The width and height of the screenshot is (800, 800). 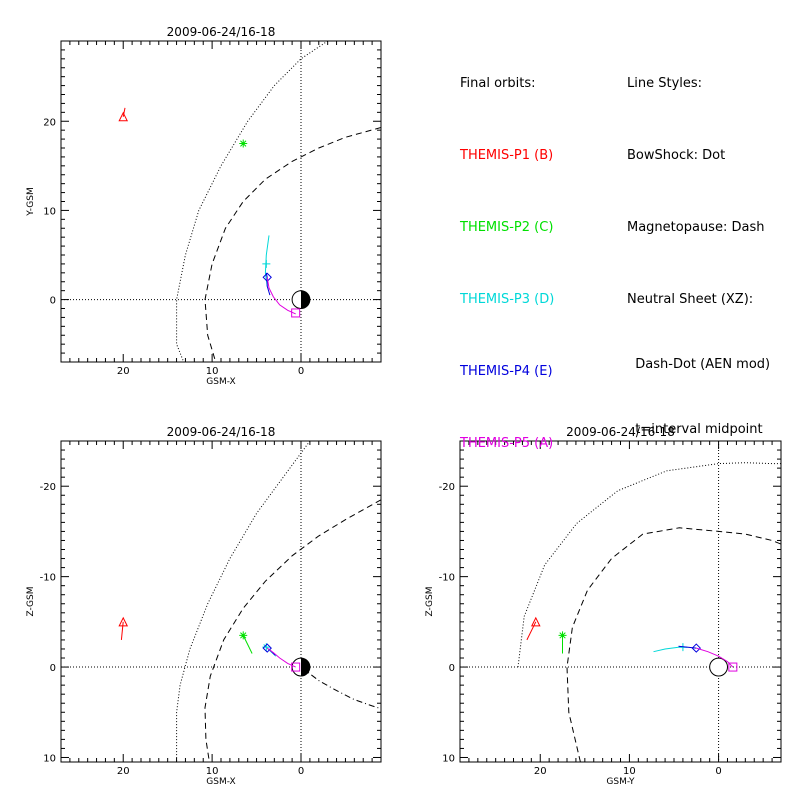 I want to click on style-midpoint: t=interval midpoint, so click(x=695, y=429).